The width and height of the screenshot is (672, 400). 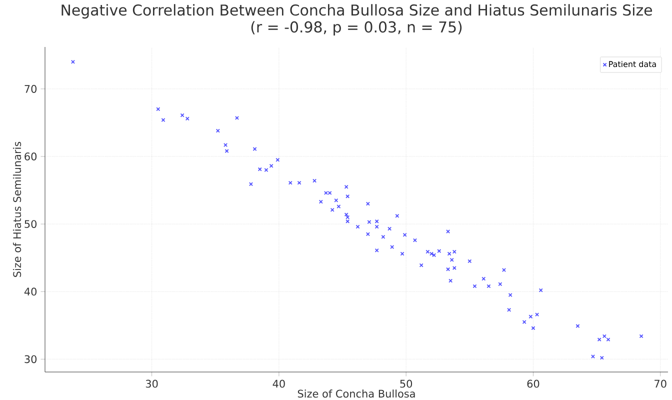 I want to click on x-tick-label: 50, so click(x=406, y=384).